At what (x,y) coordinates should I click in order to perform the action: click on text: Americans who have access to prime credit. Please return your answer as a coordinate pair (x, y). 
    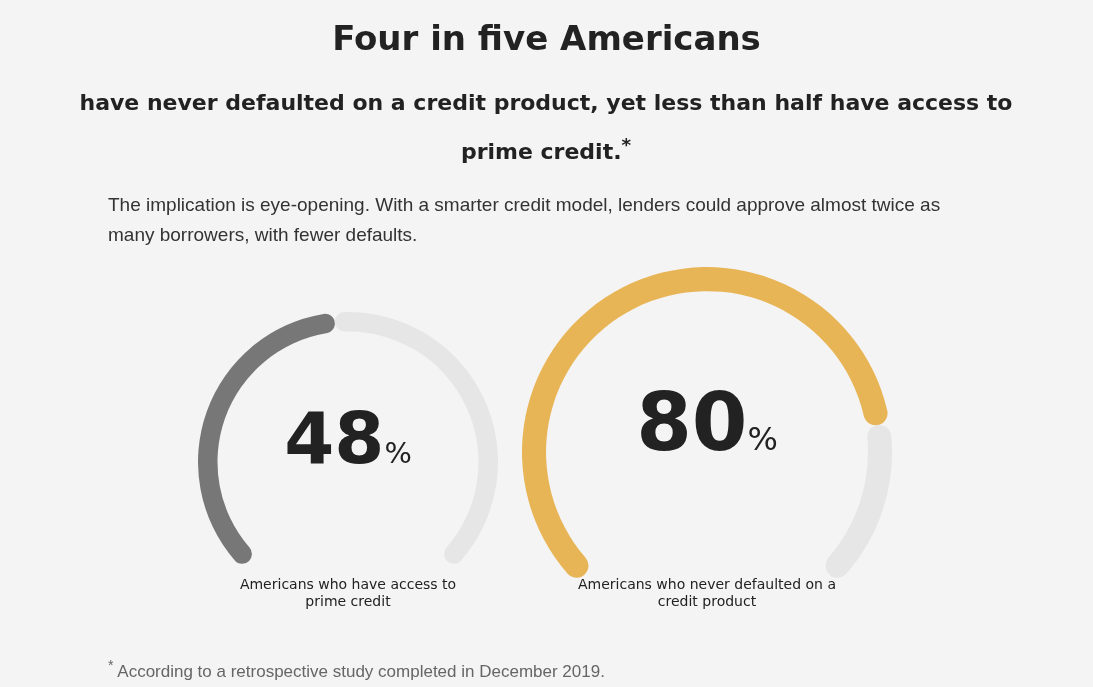
    Looking at the image, I should click on (348, 593).